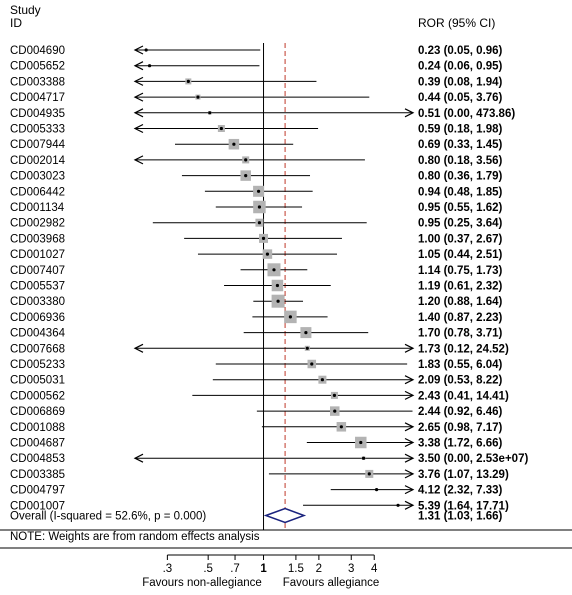 The height and width of the screenshot is (595, 572). Describe the element at coordinates (374, 569) in the screenshot. I see `x-tick-label: 4` at that location.